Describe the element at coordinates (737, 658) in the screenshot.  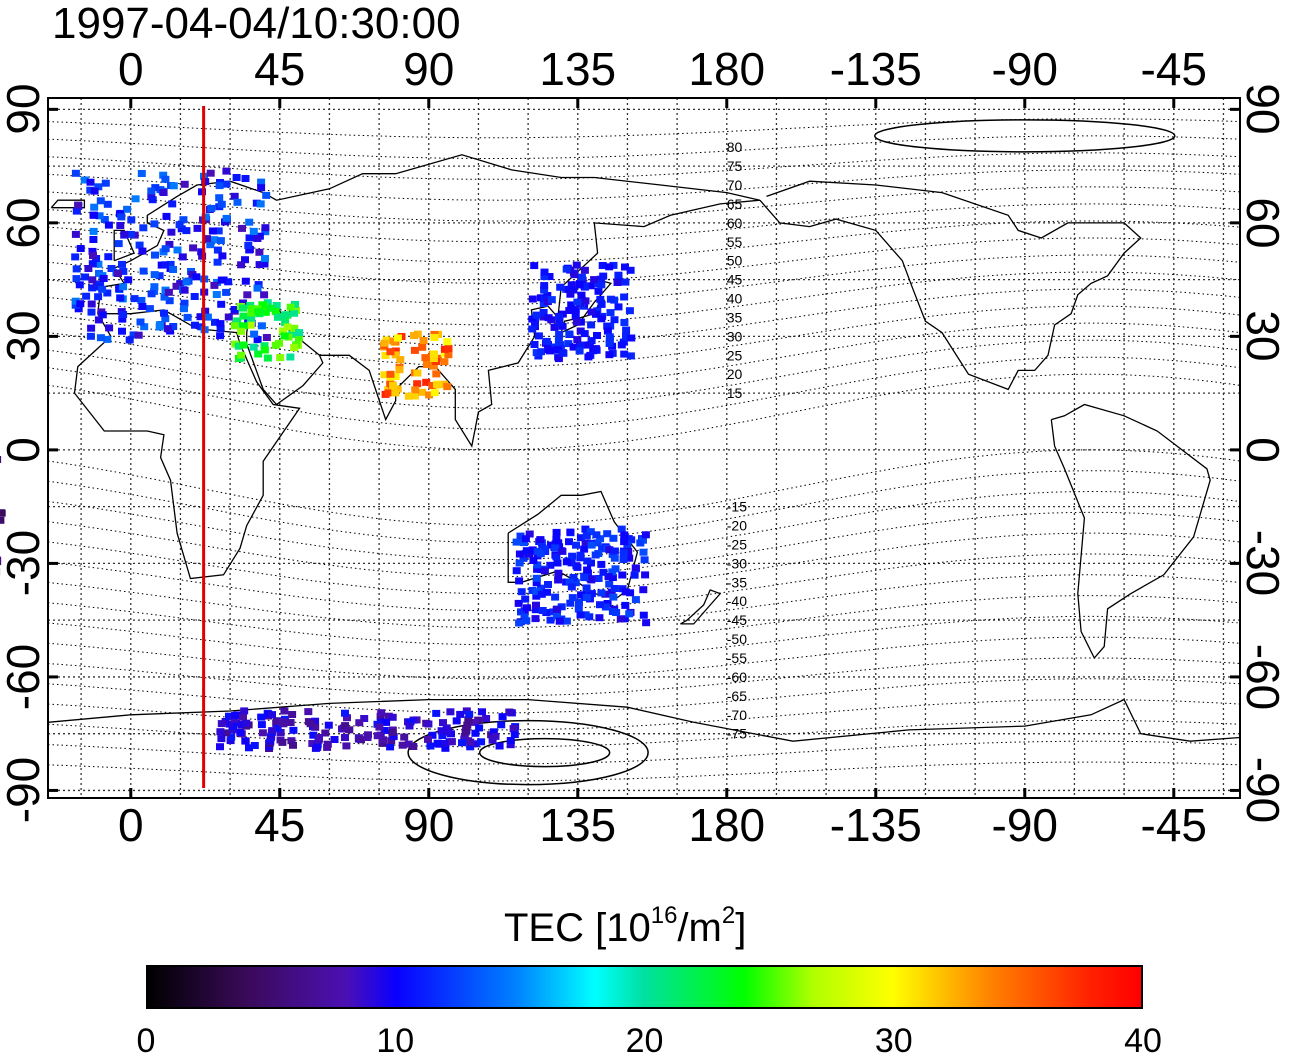
I see `contour-label: -55` at that location.